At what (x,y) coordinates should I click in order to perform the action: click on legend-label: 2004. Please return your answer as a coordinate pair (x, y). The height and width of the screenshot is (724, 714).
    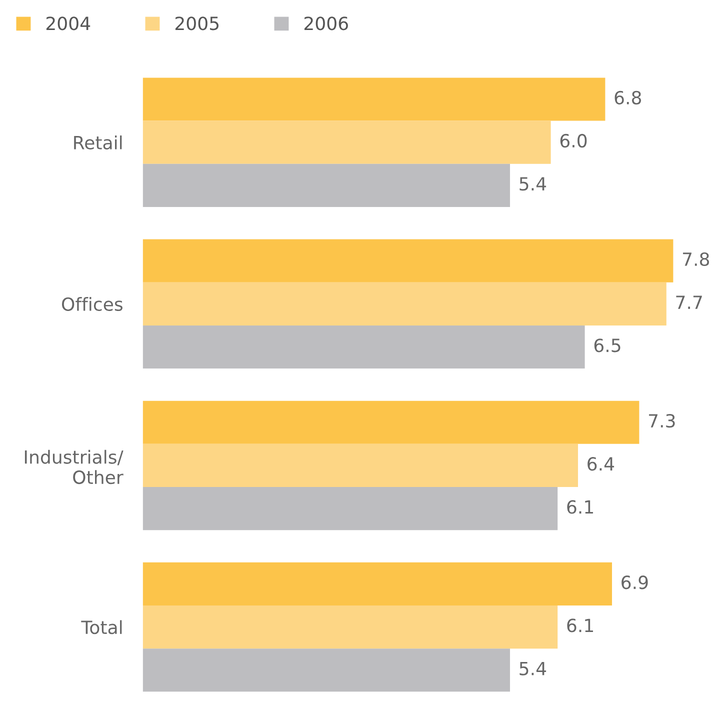
    Looking at the image, I should click on (68, 23).